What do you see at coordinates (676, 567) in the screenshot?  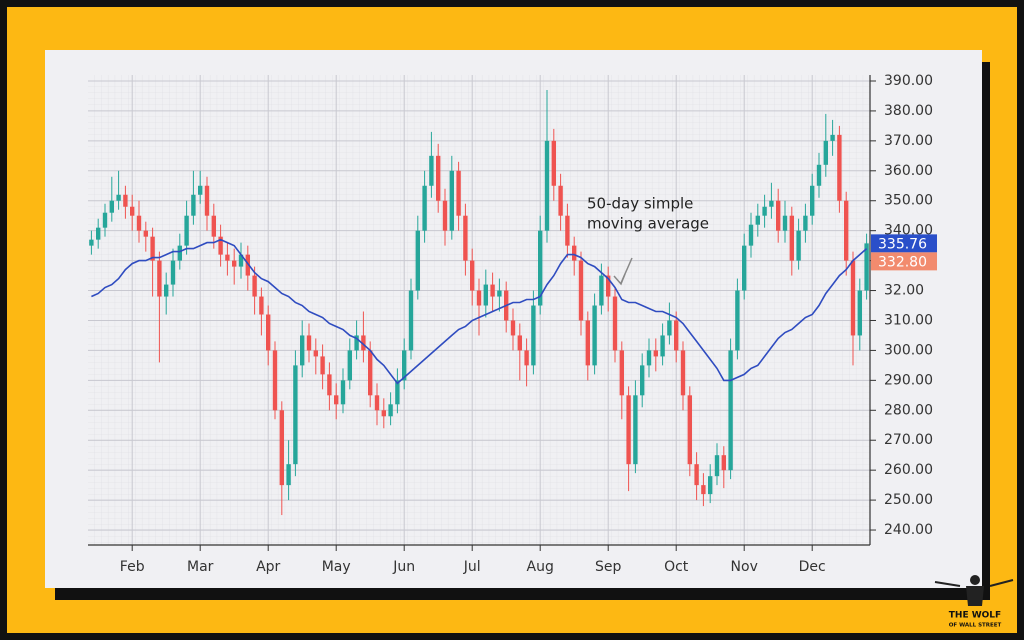 I see `x-tick-label: Oct` at bounding box center [676, 567].